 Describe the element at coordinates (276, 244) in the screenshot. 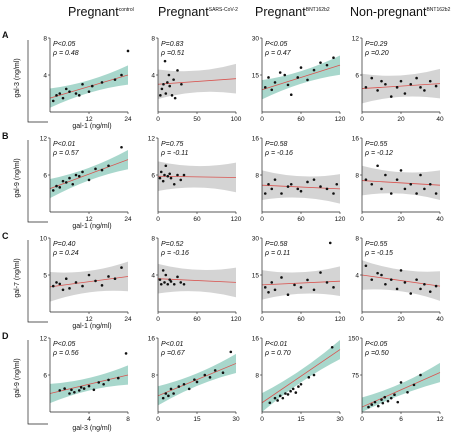

I see `p-value-label: P=0.58` at that location.